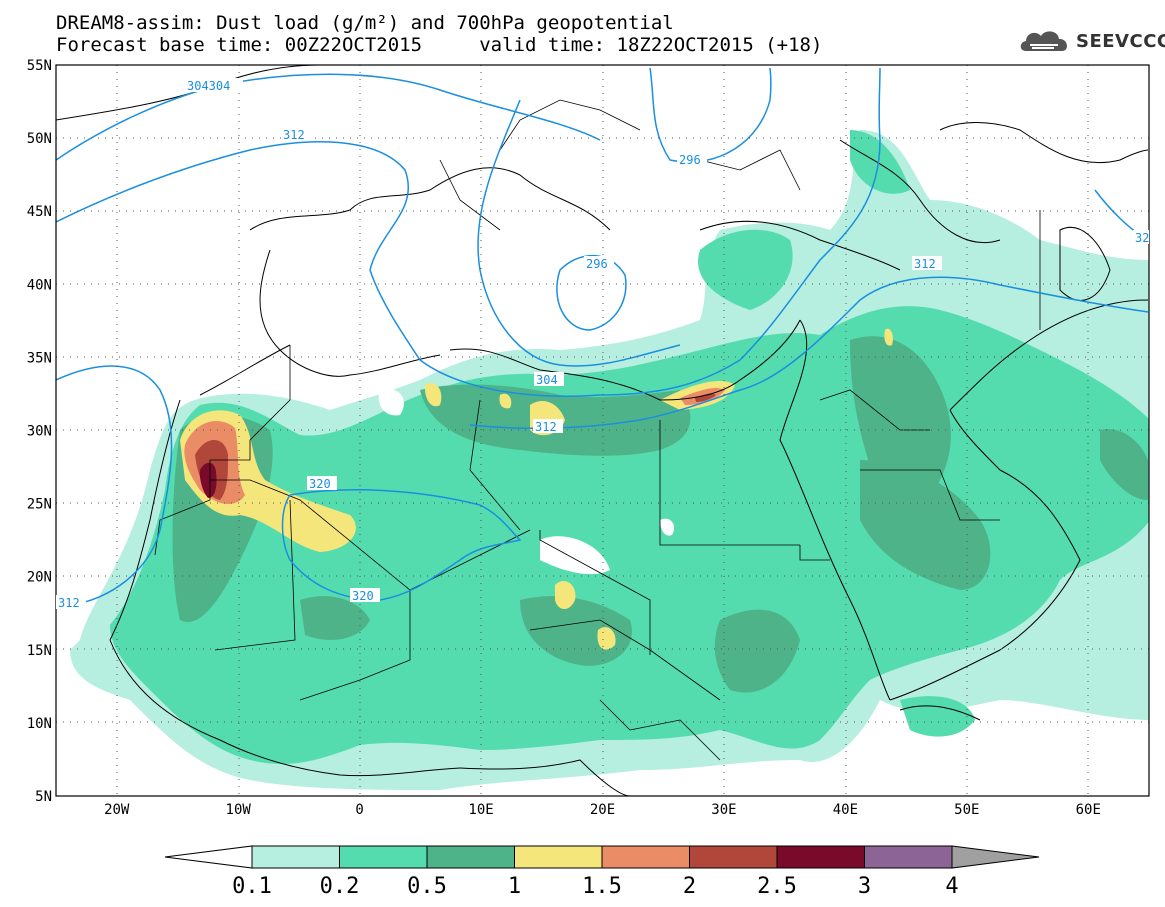 The image size is (1165, 907). Describe the element at coordinates (39, 139) in the screenshot. I see `lat-tick-label: 50N` at that location.